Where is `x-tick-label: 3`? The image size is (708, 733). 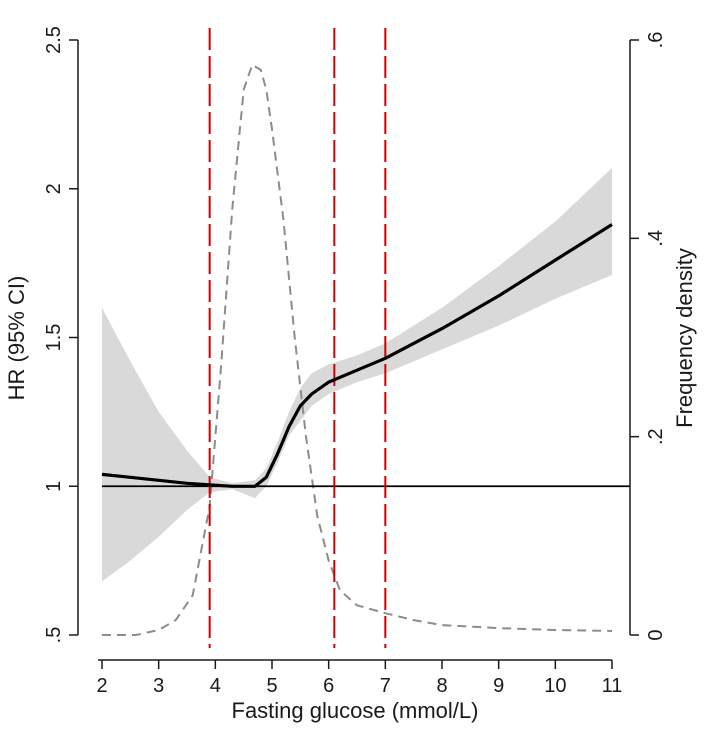 x-tick-label: 3 is located at coordinates (158, 686).